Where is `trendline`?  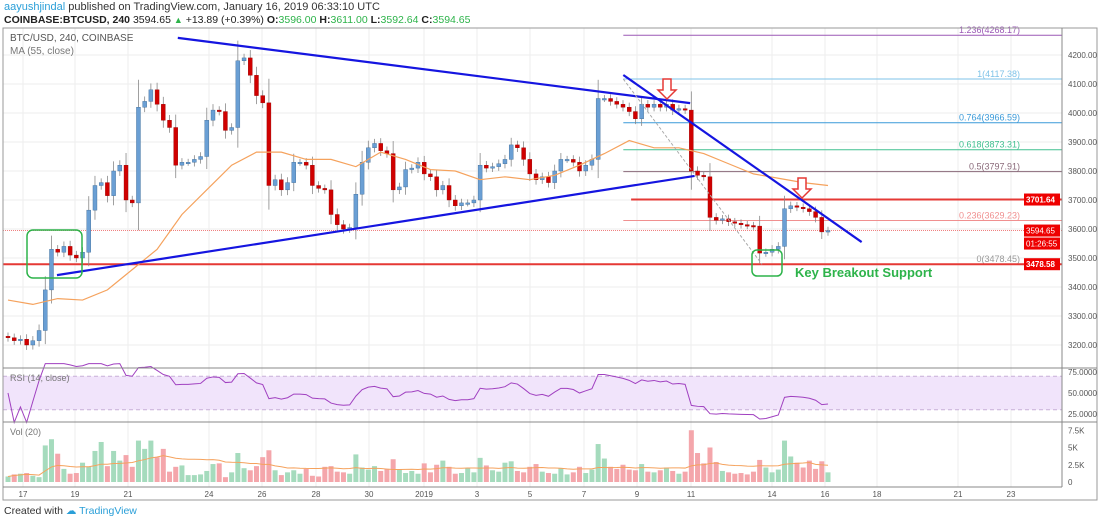
trendline is located at coordinates (434, 70).